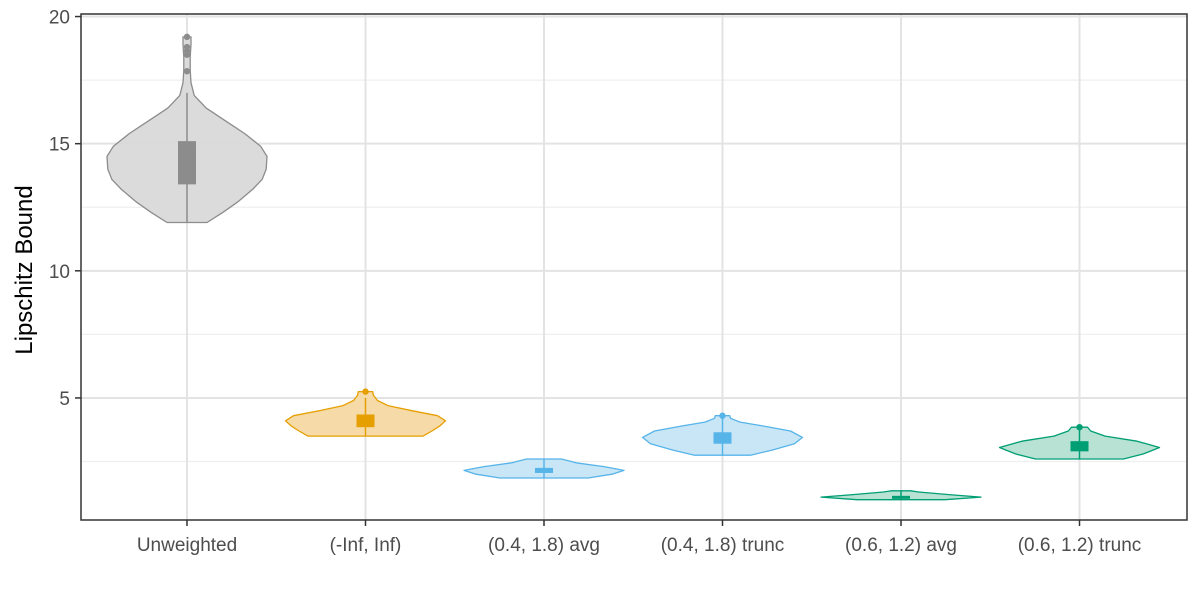  I want to click on x-tick-label-4: (0.6, 1.2) avg, so click(901, 545).